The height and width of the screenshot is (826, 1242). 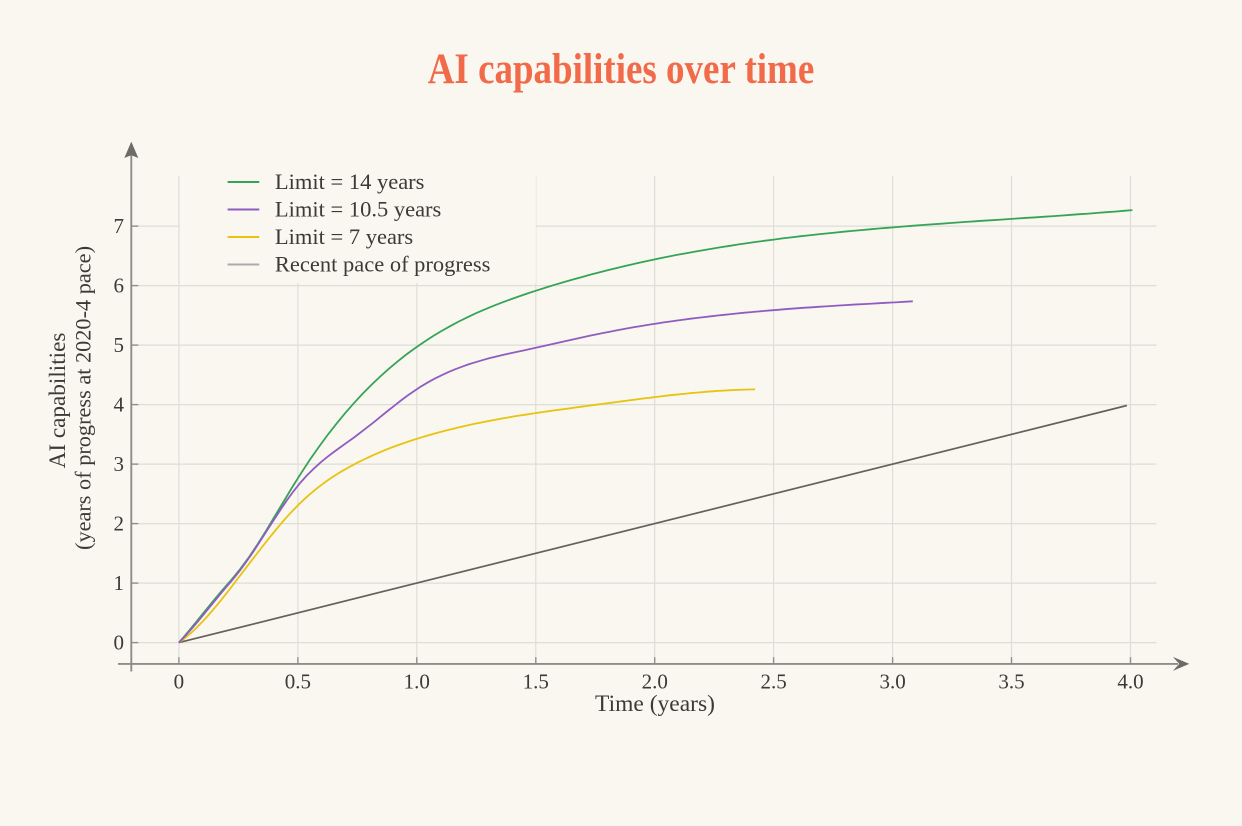 I want to click on svg-text: 0.5, so click(x=298, y=682).